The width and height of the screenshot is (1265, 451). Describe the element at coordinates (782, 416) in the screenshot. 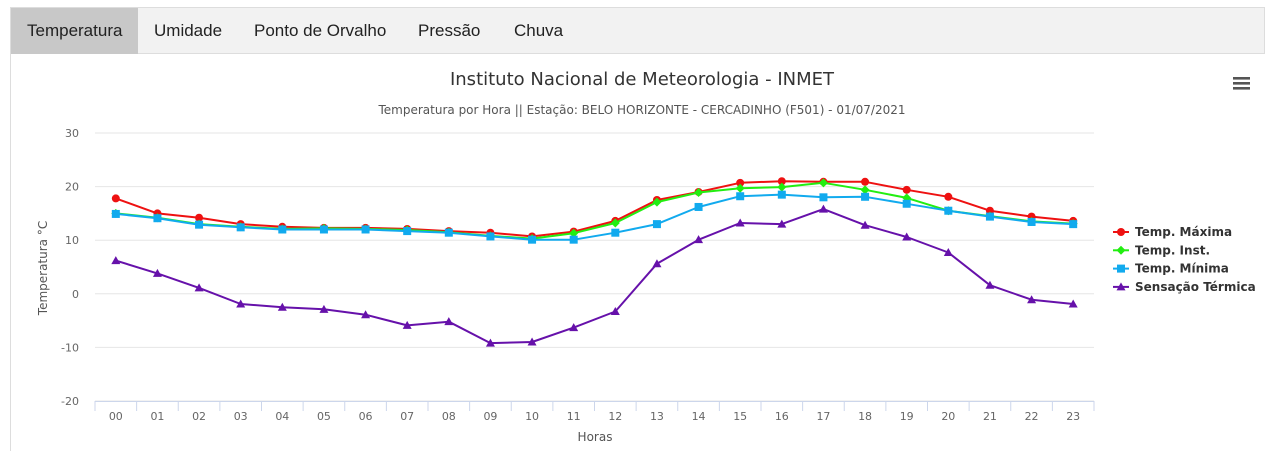

I see `x-tick-label: 16` at that location.